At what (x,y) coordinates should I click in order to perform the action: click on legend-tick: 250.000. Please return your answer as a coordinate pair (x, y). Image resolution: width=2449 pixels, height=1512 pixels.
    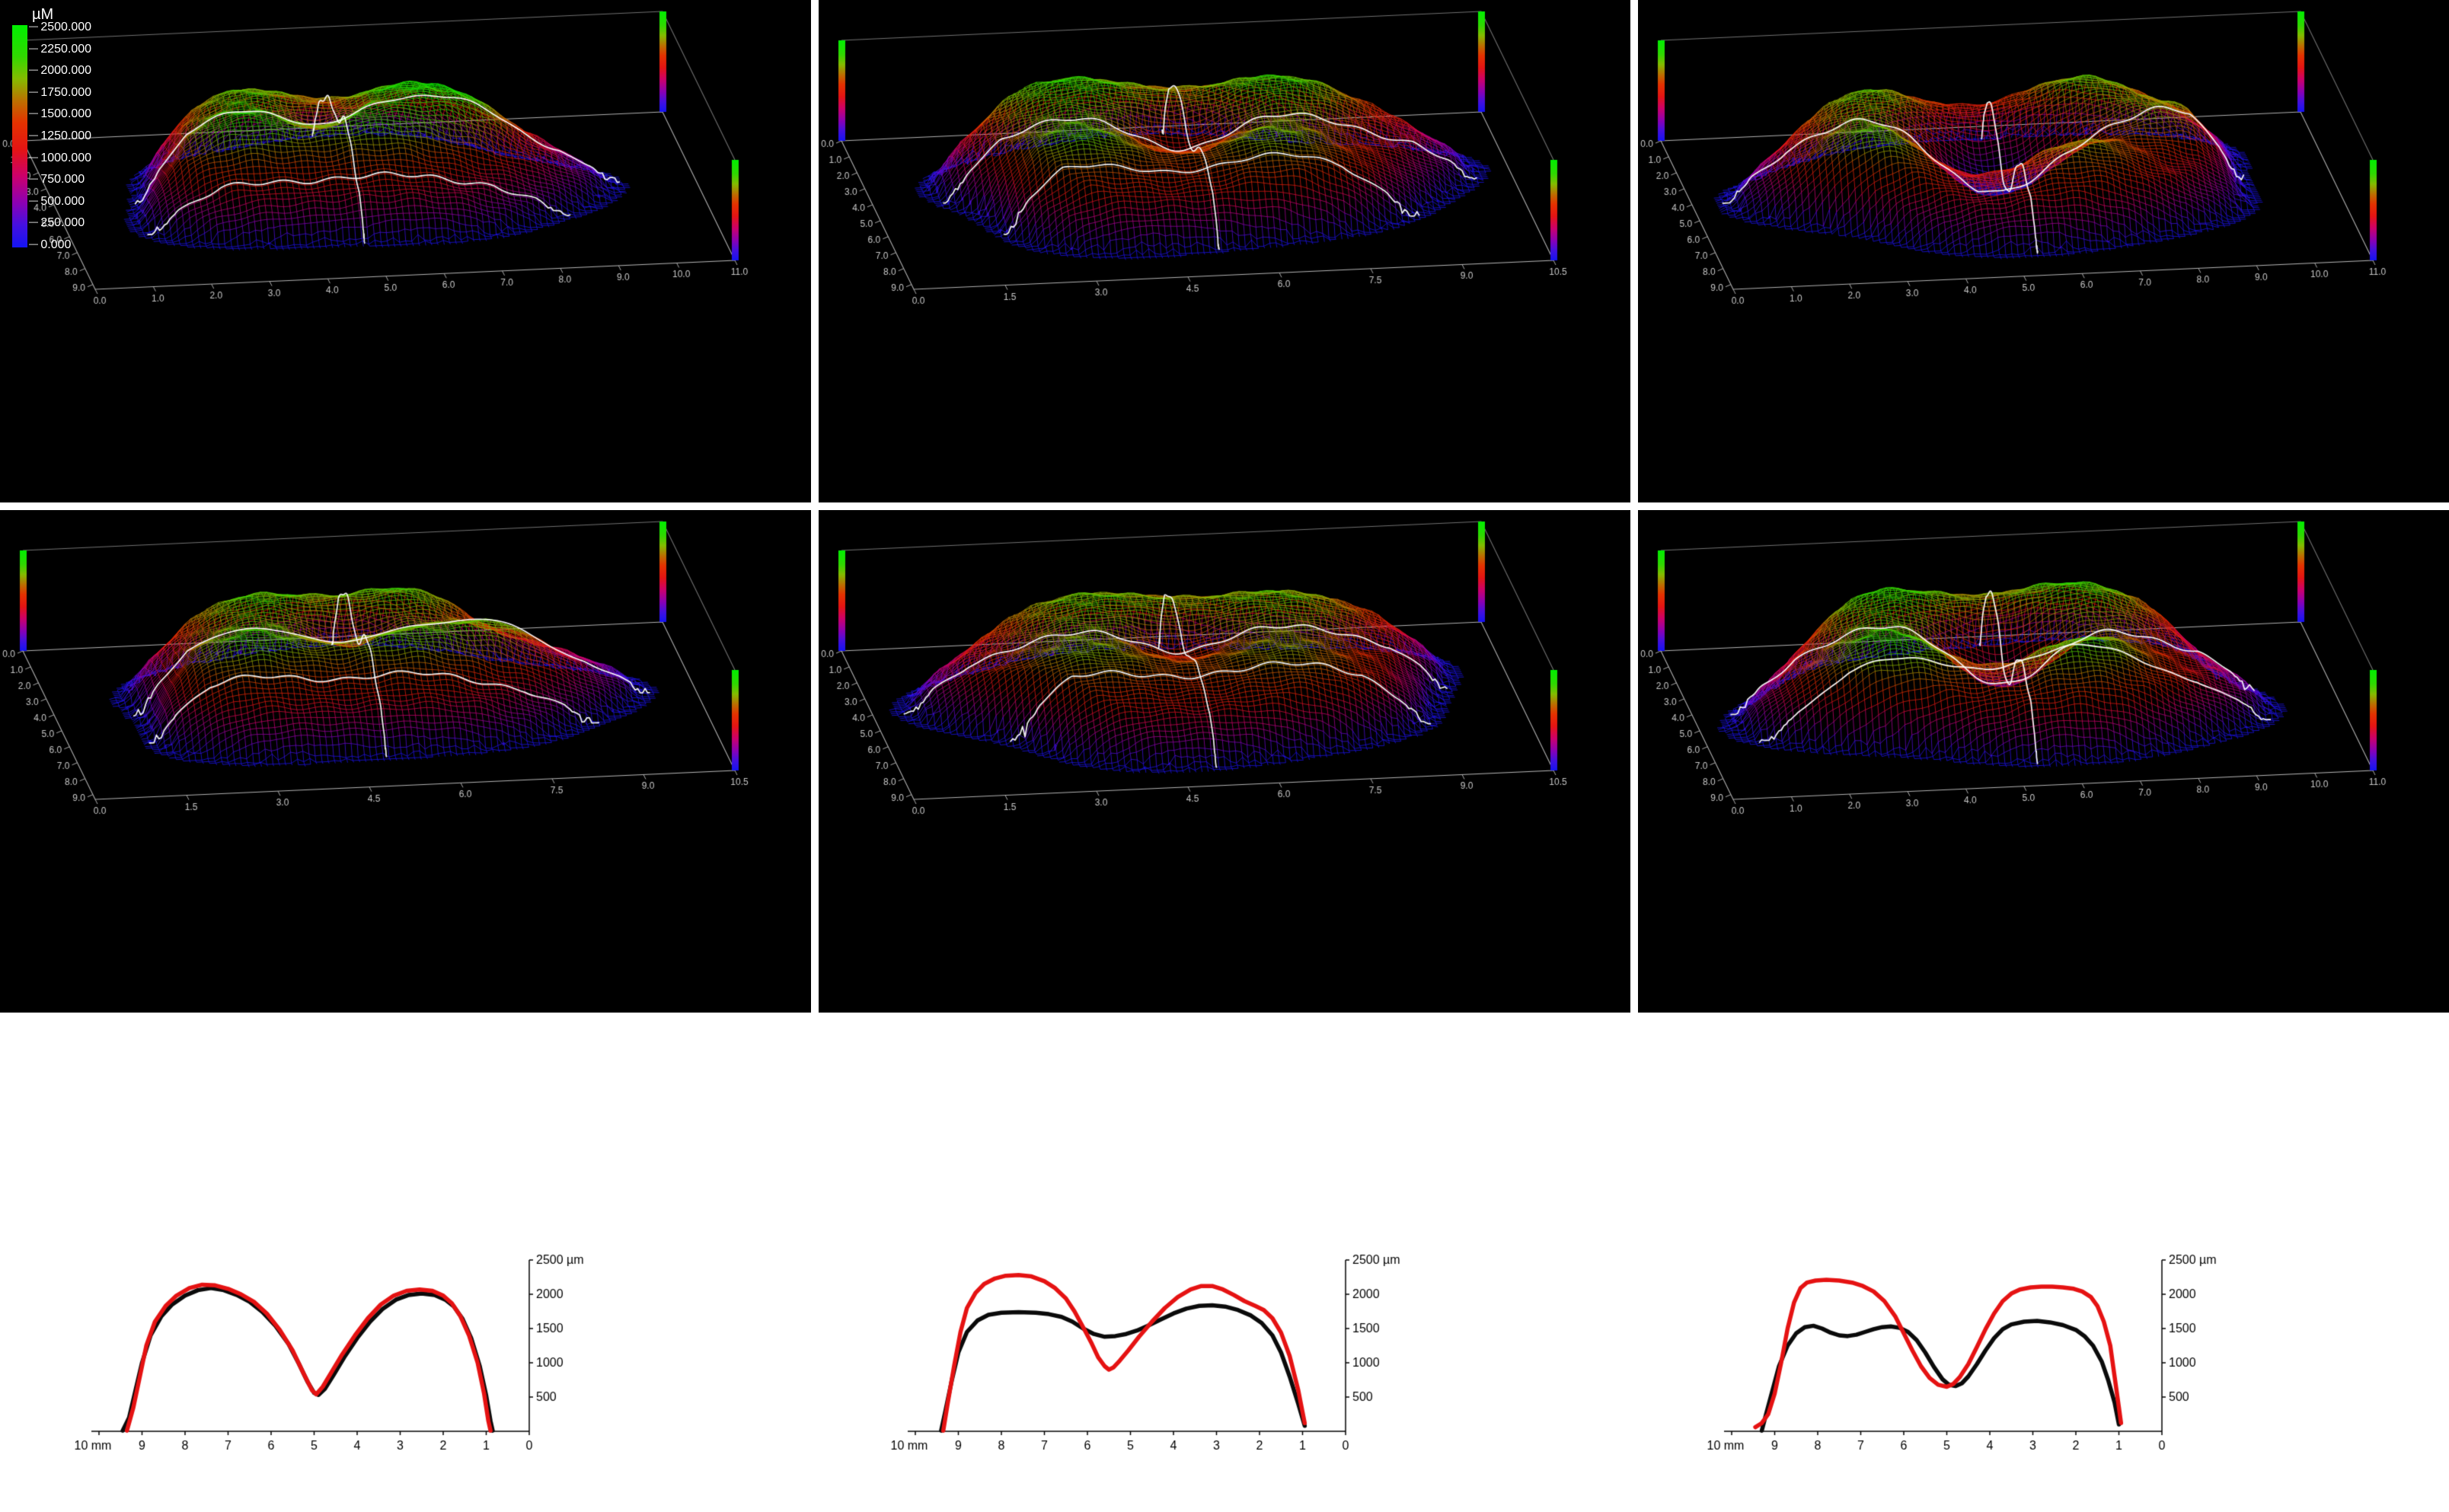
    Looking at the image, I should click on (60, 223).